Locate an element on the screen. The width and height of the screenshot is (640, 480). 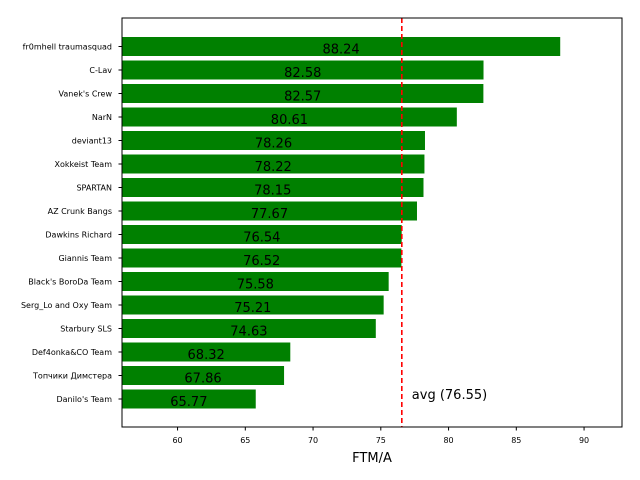
category-label: Xokkeist Team is located at coordinates (84, 164).